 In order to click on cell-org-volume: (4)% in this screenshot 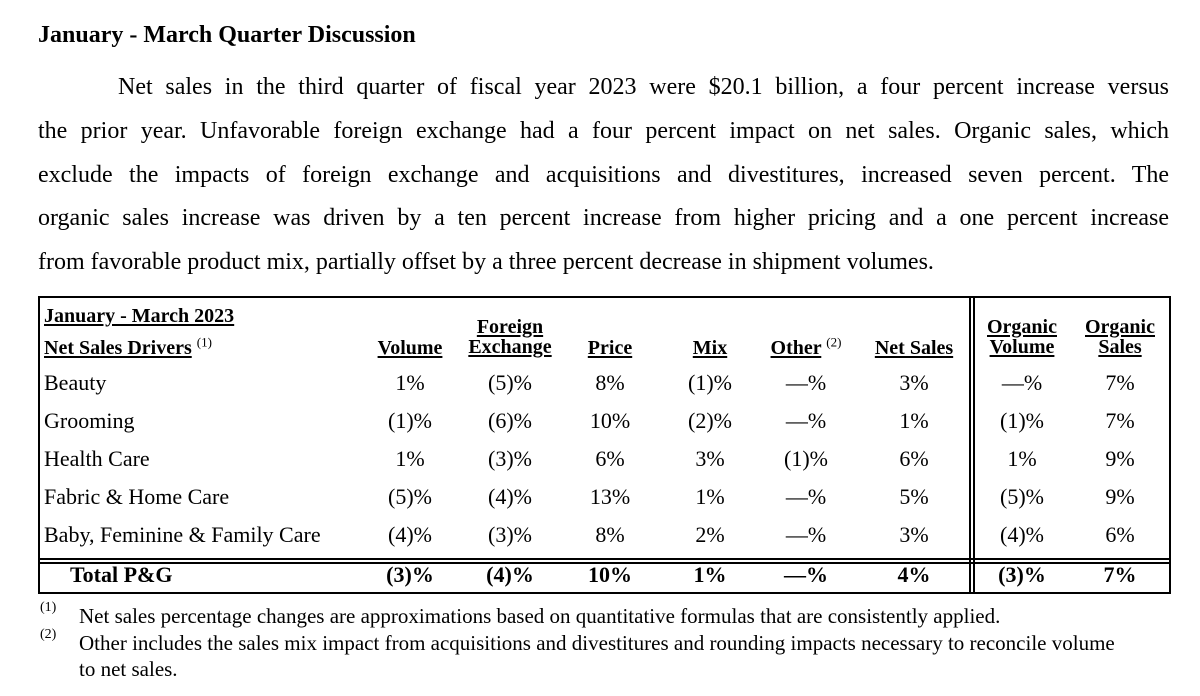, I will do `click(1022, 534)`.